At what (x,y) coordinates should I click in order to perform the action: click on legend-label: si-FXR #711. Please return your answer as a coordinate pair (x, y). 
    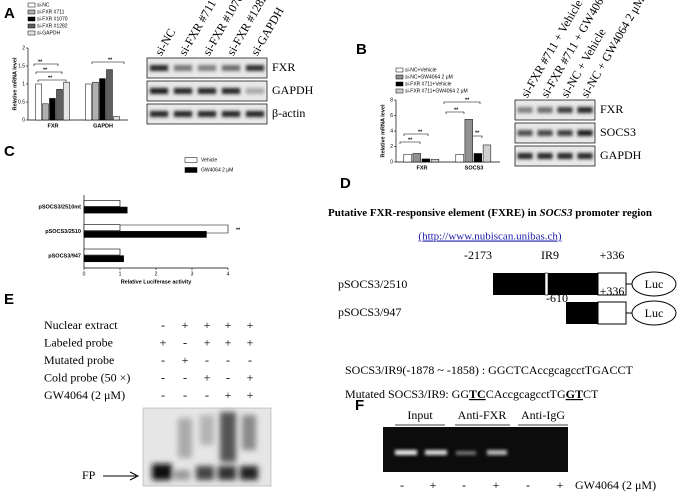
    Looking at the image, I should click on (51, 12).